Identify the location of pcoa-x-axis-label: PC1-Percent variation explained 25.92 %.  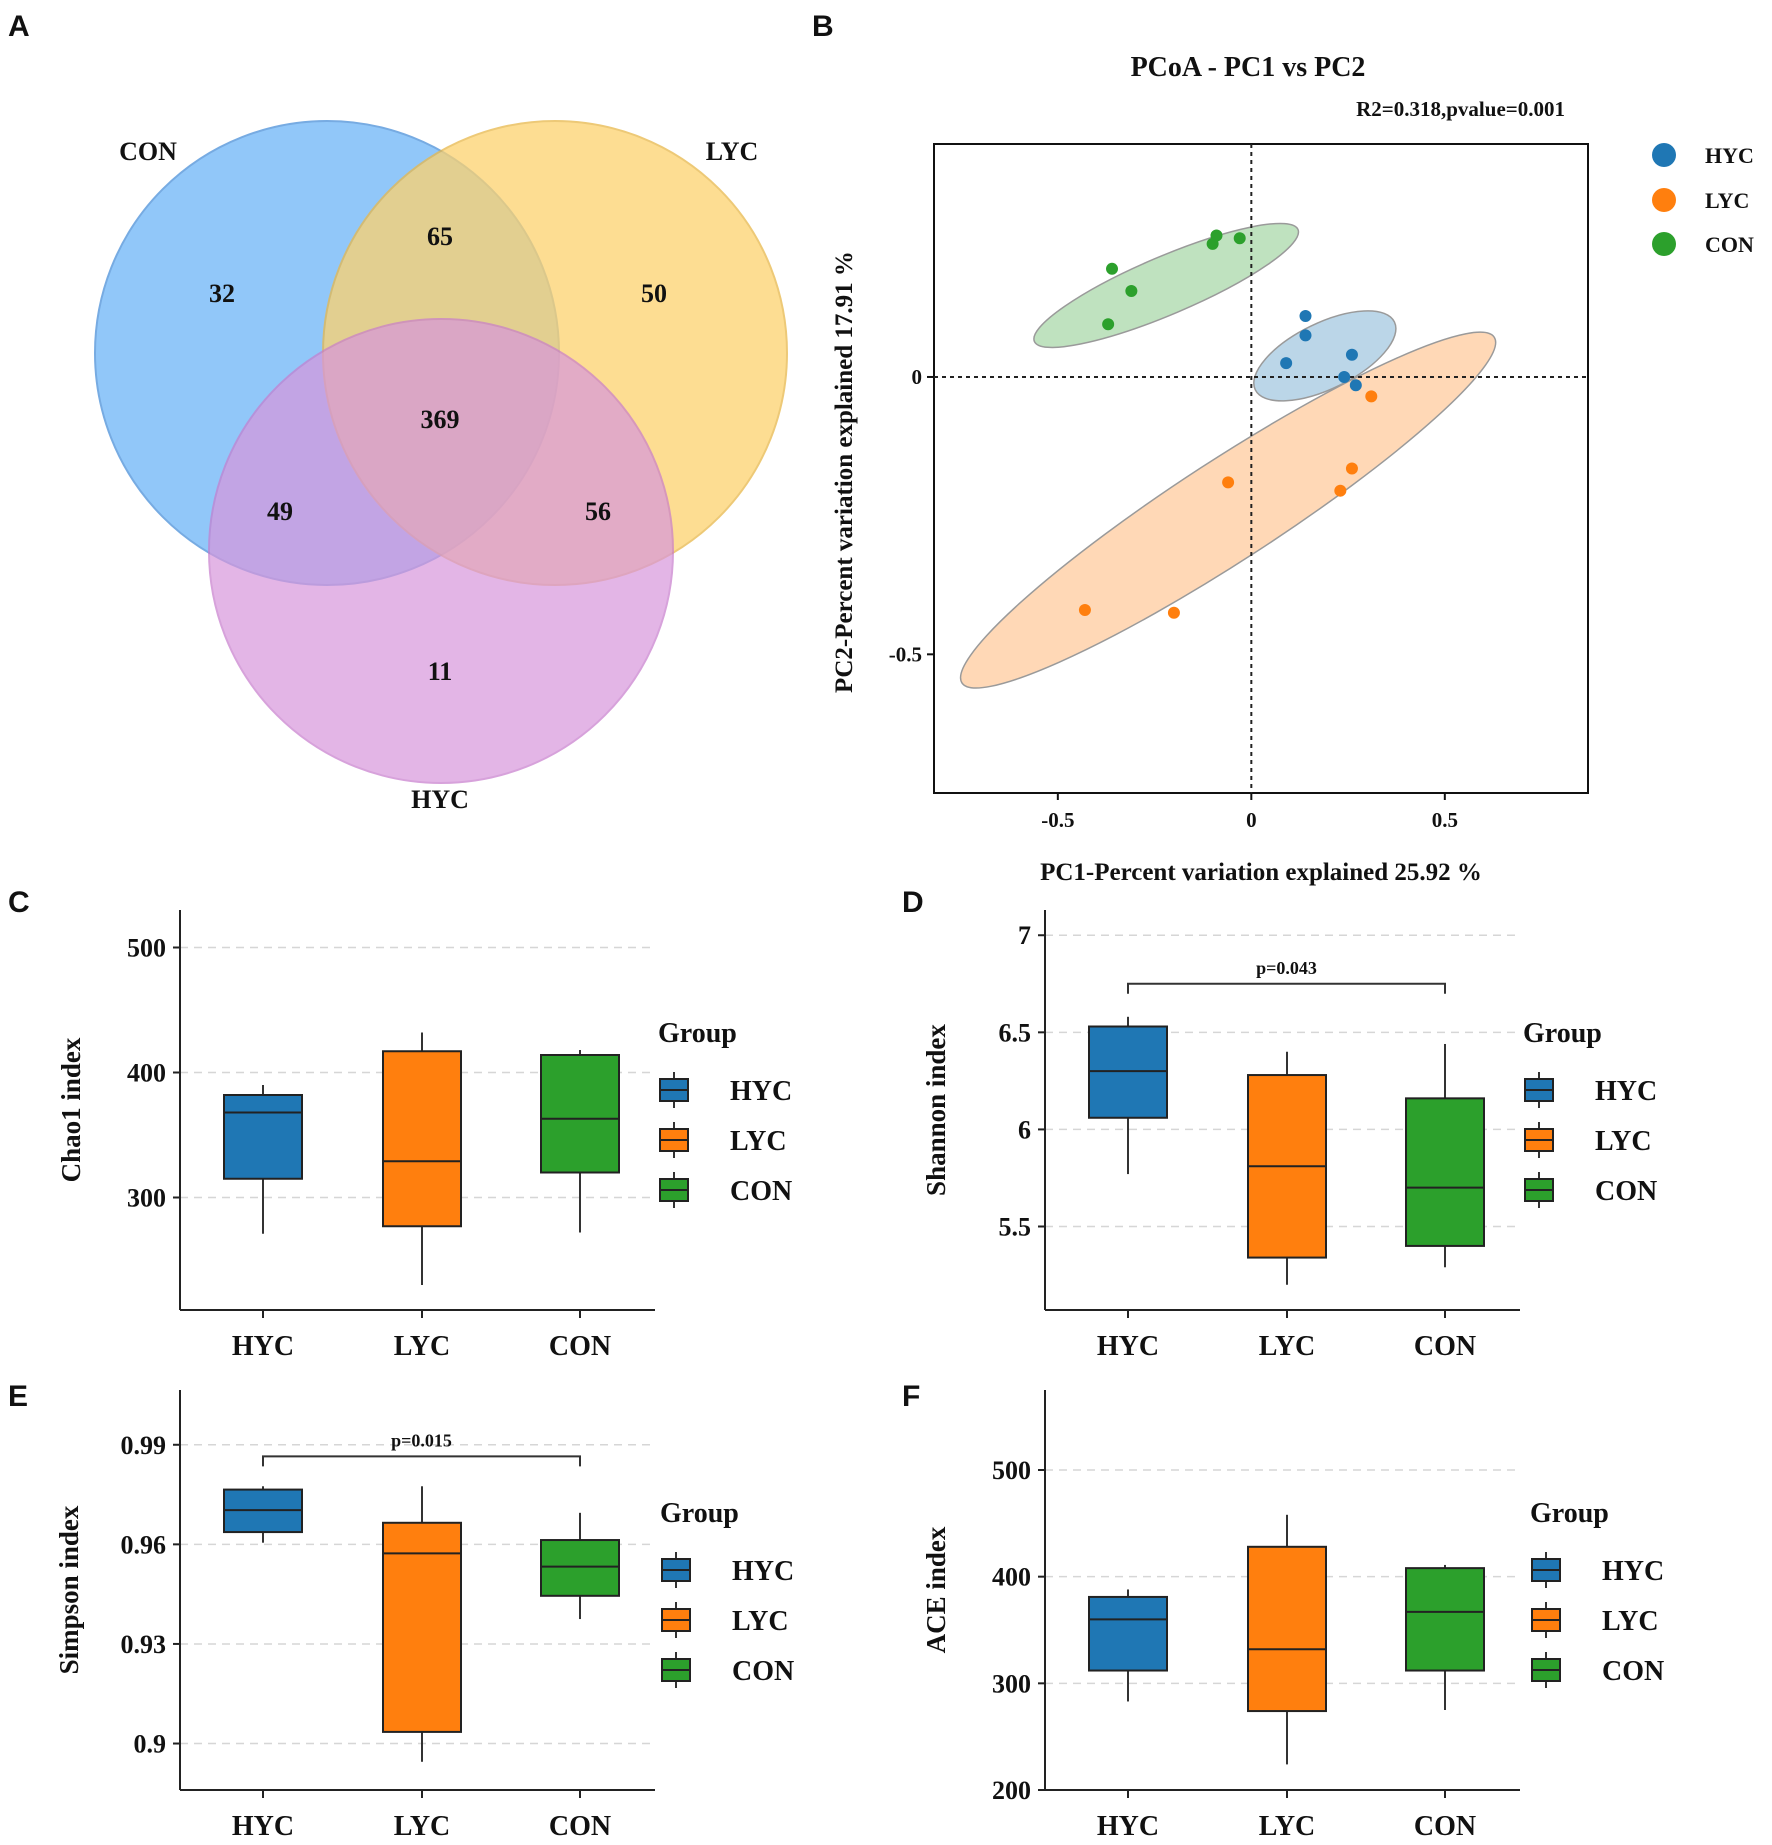
(1261, 872).